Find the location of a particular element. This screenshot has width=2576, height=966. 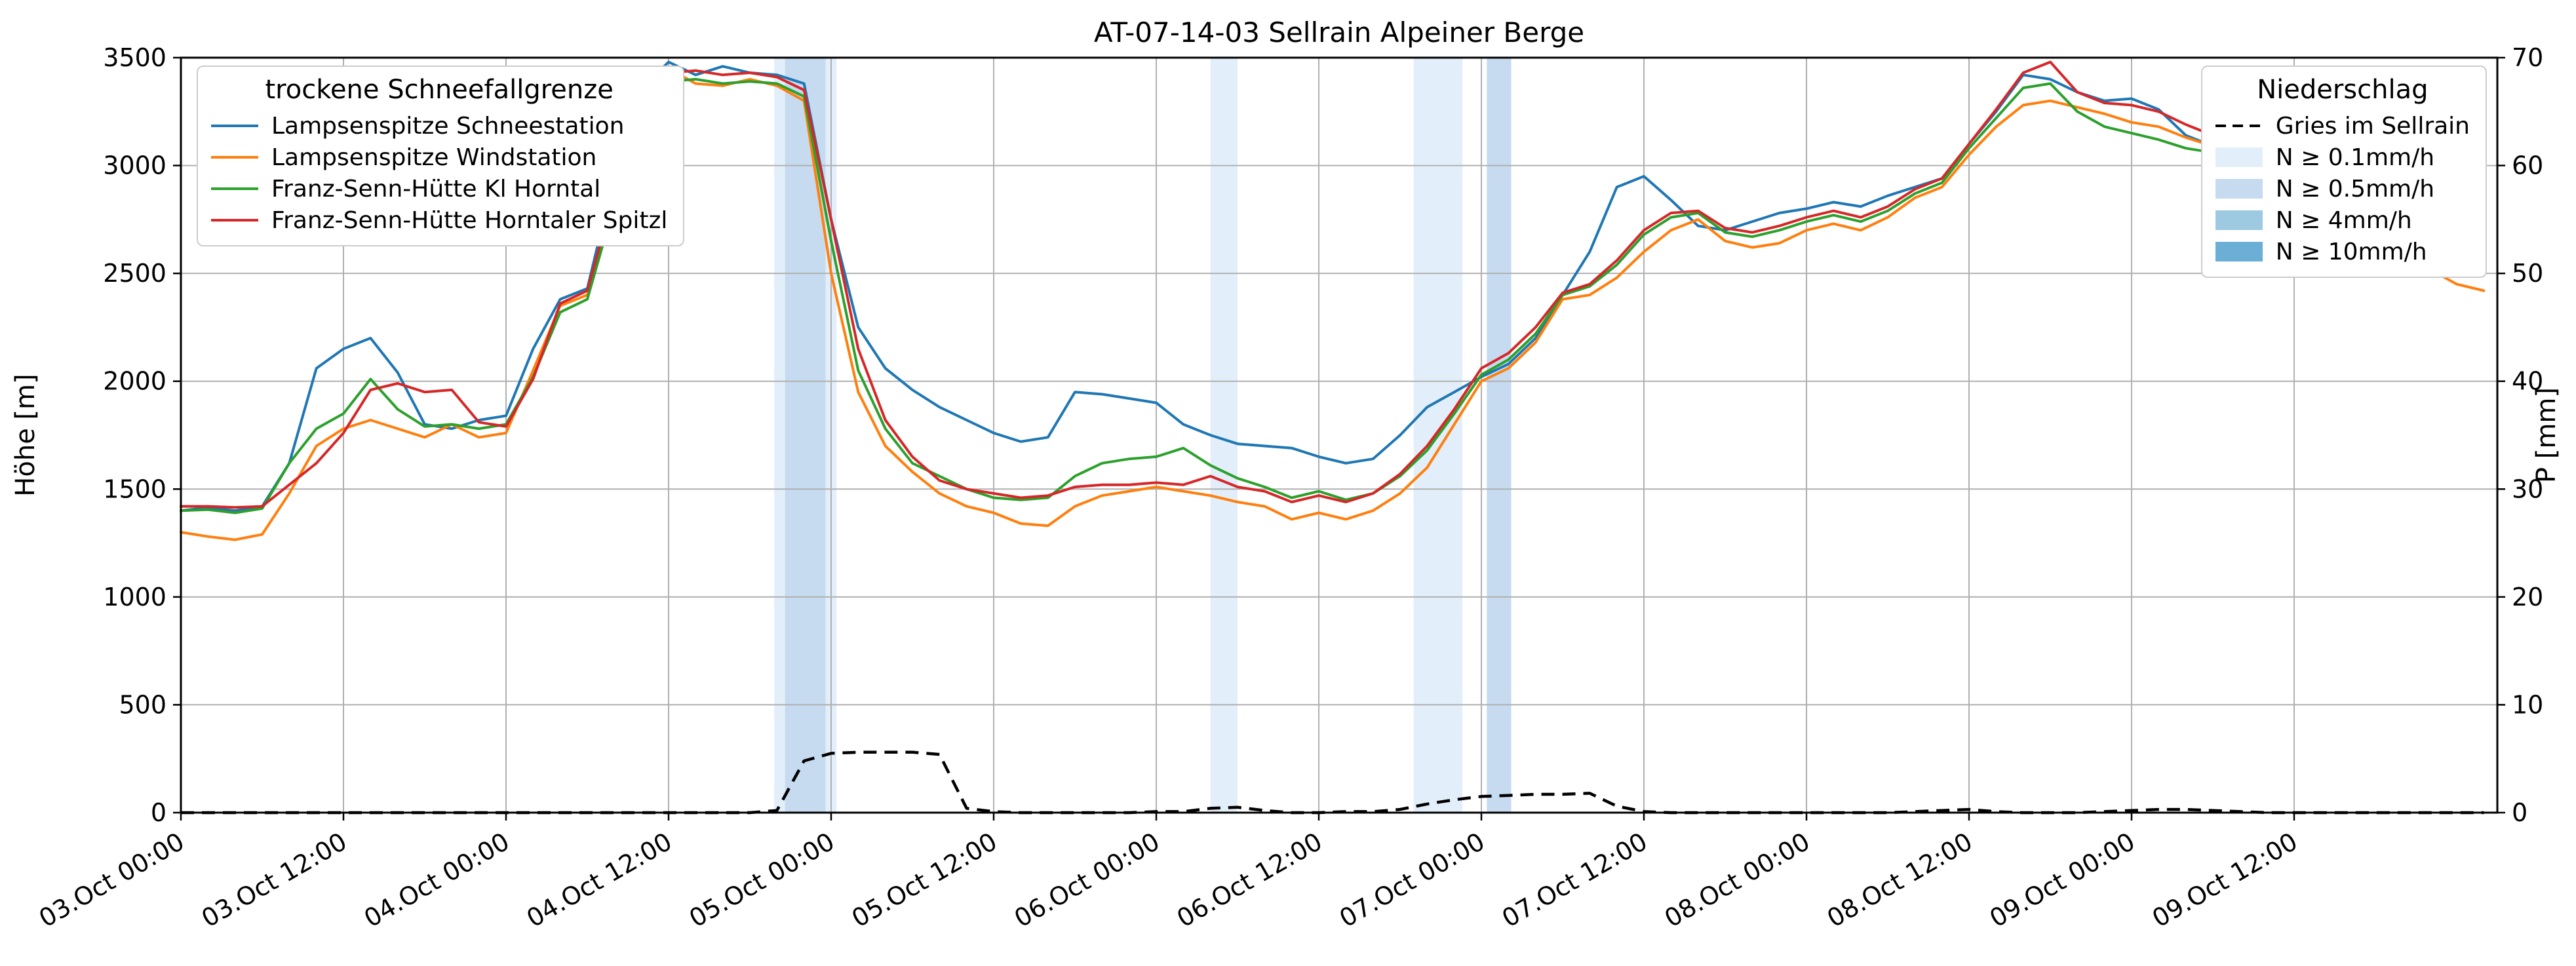

y-tick-label-left: 3500 is located at coordinates (134, 57).